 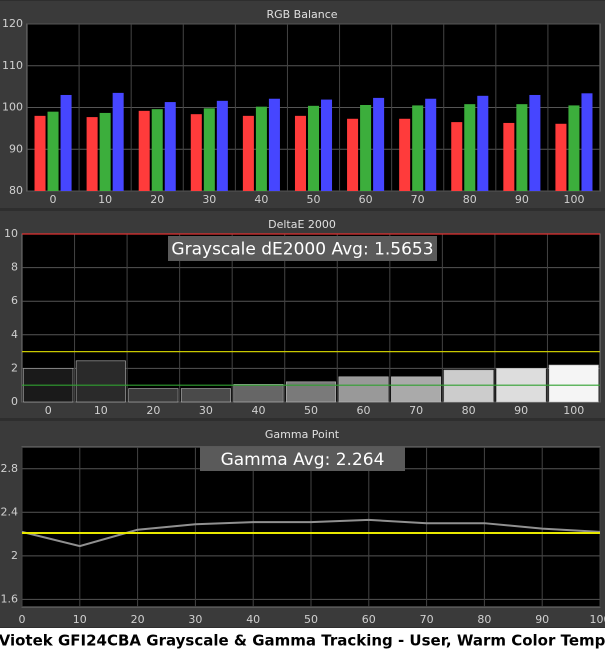 I want to click on y-tick-label: 6, so click(x=14, y=300).